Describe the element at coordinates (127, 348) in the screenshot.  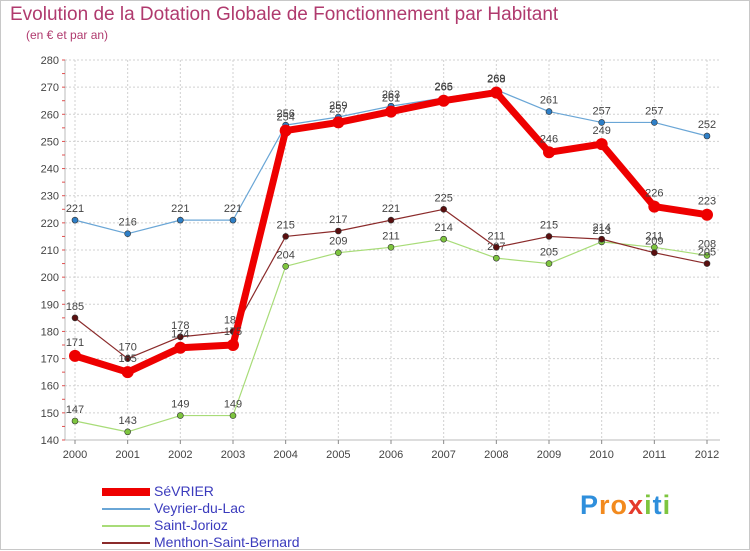
I see `data-label-menthon-saint-bernard: 170` at that location.